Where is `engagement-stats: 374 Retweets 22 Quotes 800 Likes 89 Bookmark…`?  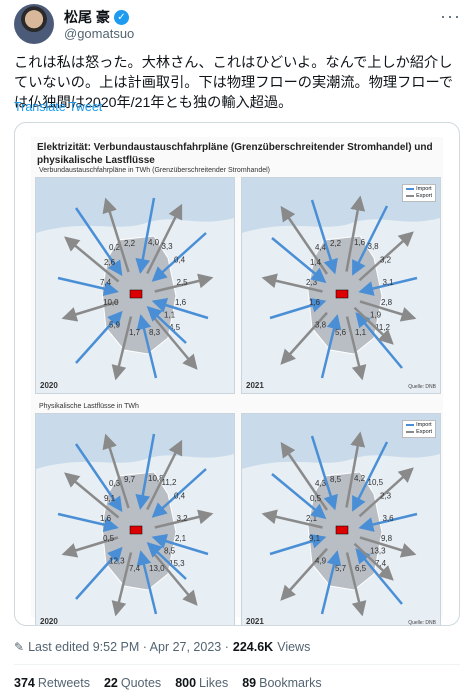 engagement-stats: 374 Retweets 22 Quotes 800 Likes 89 Bookmark… is located at coordinates (168, 683).